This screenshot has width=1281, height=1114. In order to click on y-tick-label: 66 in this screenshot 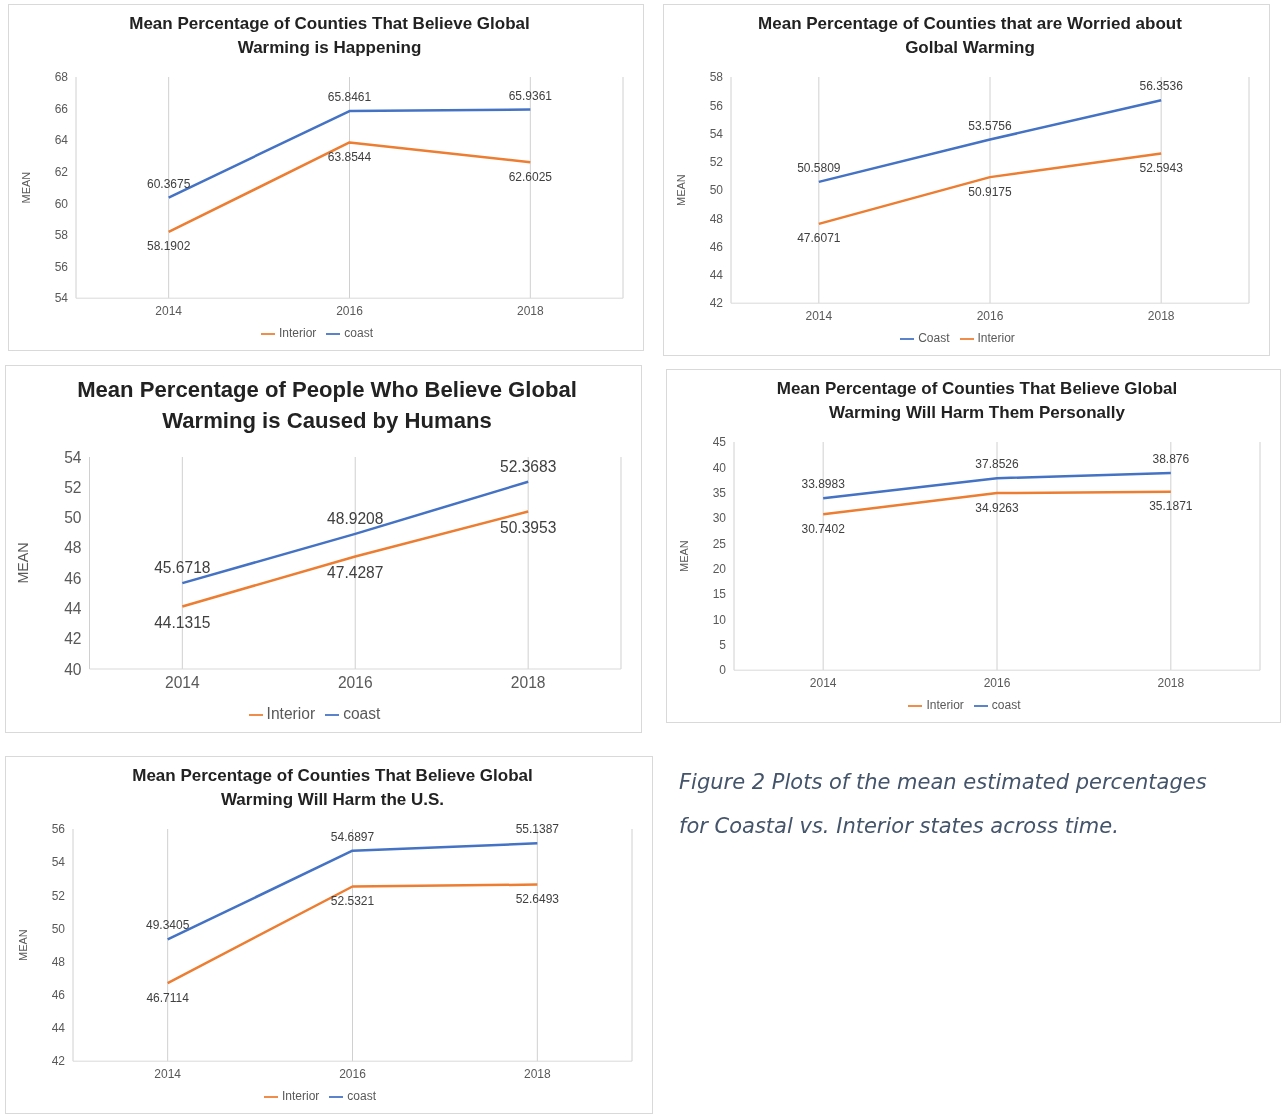, I will do `click(61, 108)`.